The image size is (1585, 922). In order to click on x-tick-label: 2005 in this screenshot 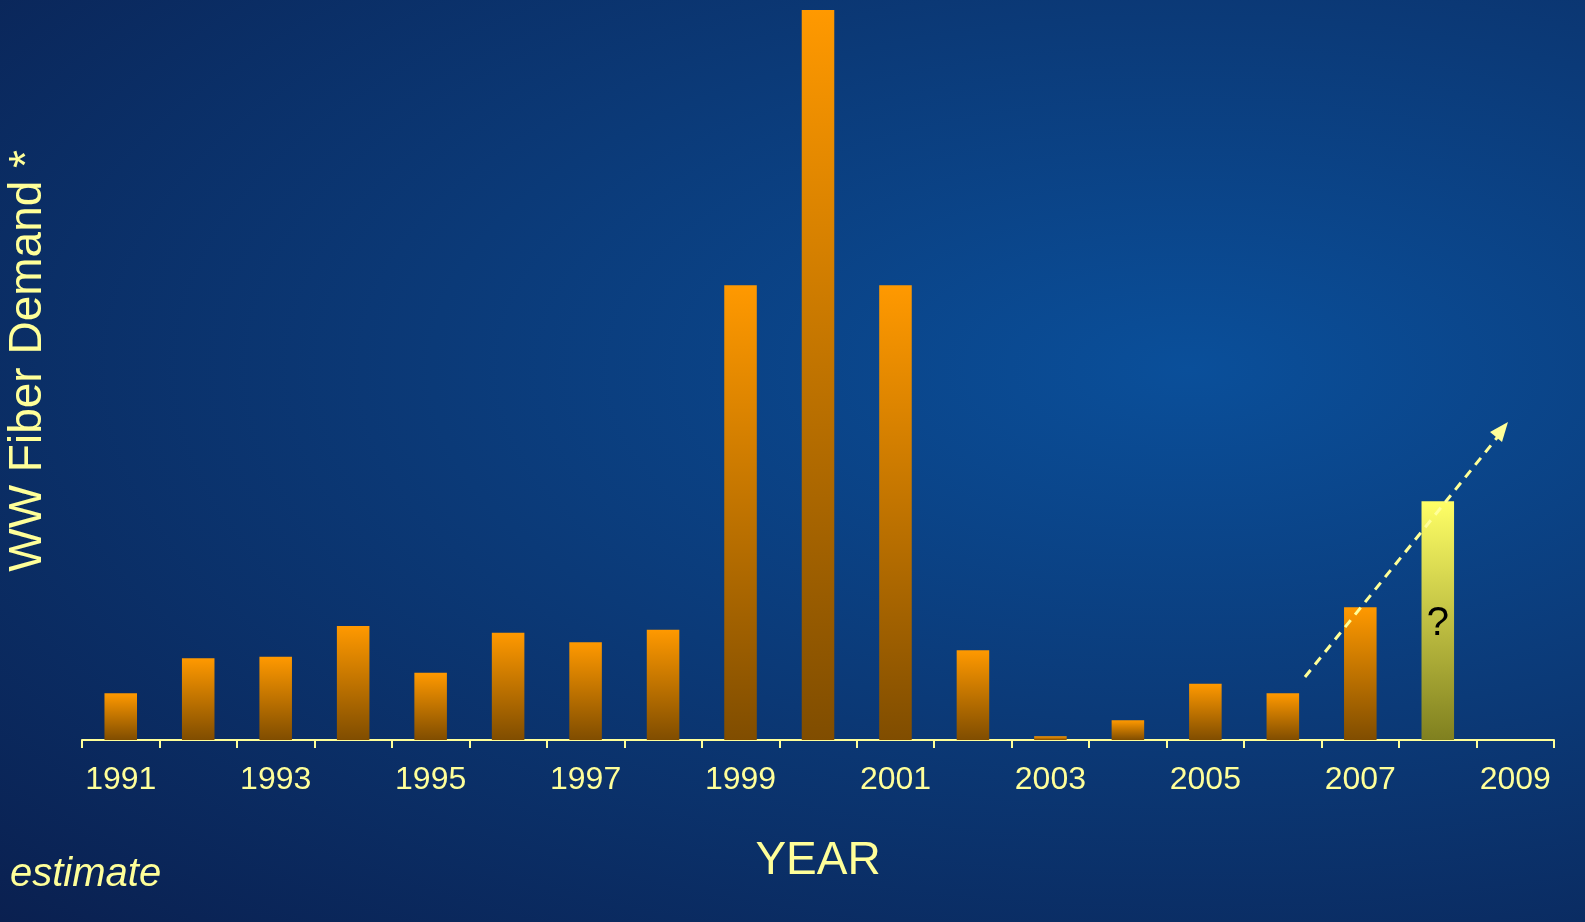, I will do `click(1205, 778)`.